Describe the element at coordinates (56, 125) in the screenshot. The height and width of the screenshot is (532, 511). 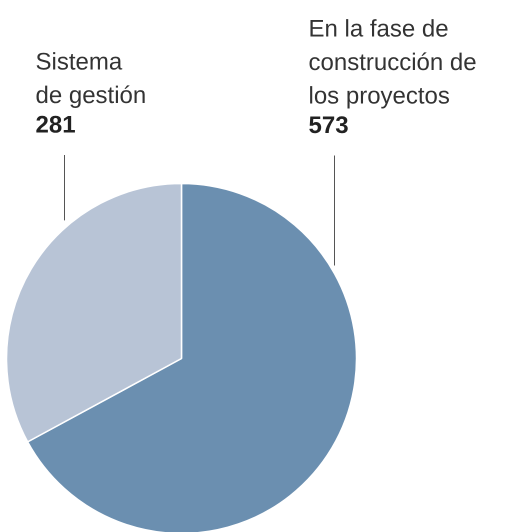
I see `data-label: 281` at that location.